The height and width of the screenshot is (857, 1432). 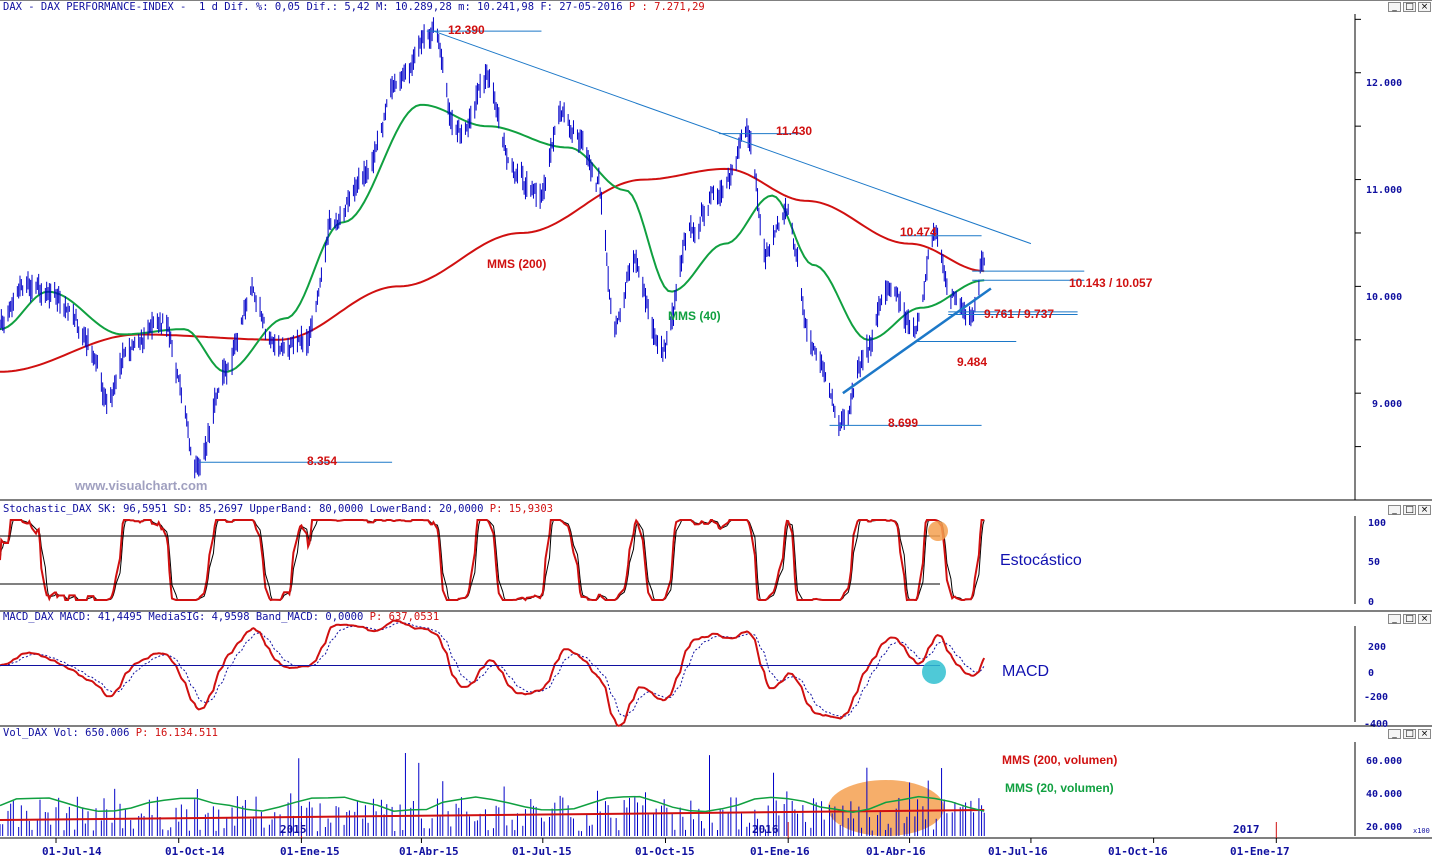 I want to click on level-label-8699: 8.699, so click(x=903, y=423).